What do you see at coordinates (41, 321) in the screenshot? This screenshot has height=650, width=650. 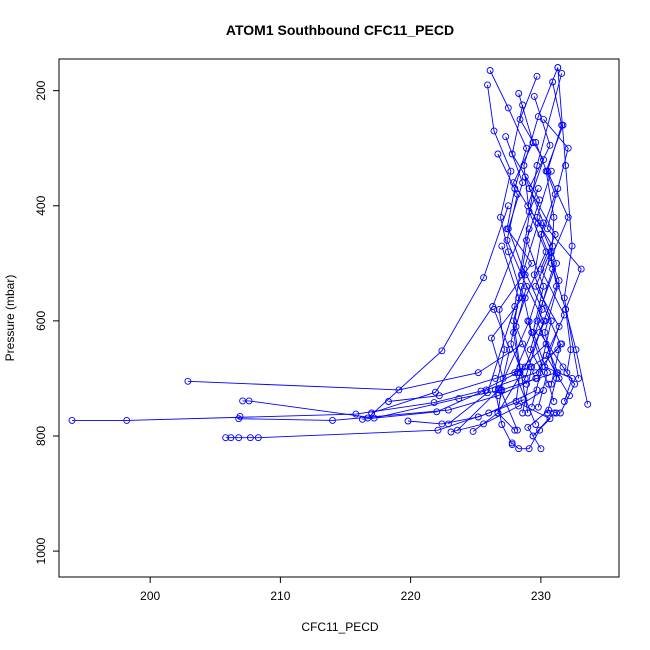 I see `y-tick-label: 600` at bounding box center [41, 321].